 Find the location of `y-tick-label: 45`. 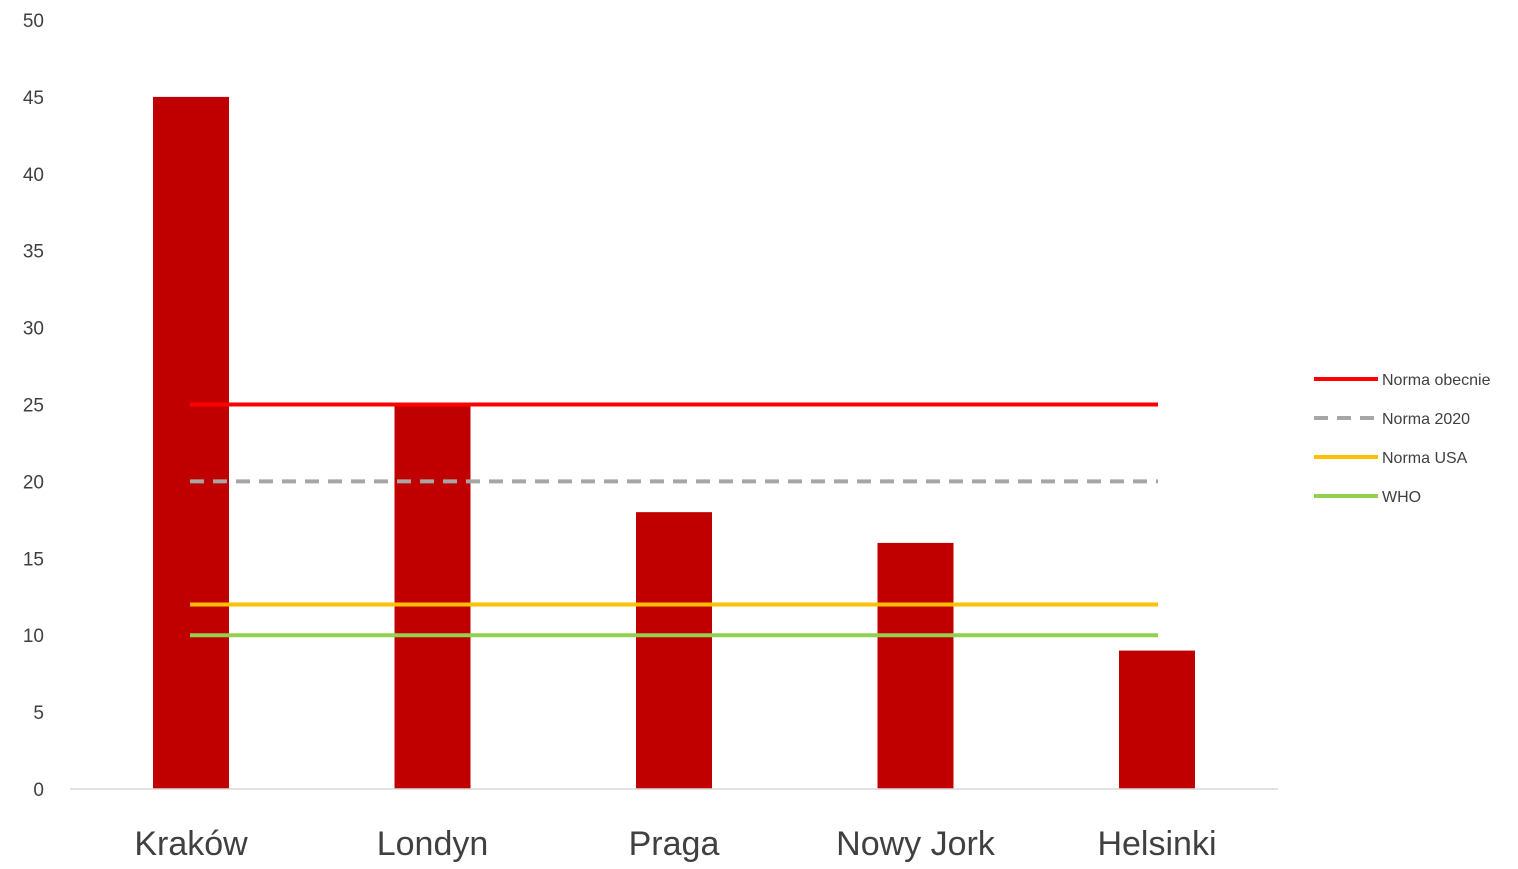

y-tick-label: 45 is located at coordinates (33, 98).